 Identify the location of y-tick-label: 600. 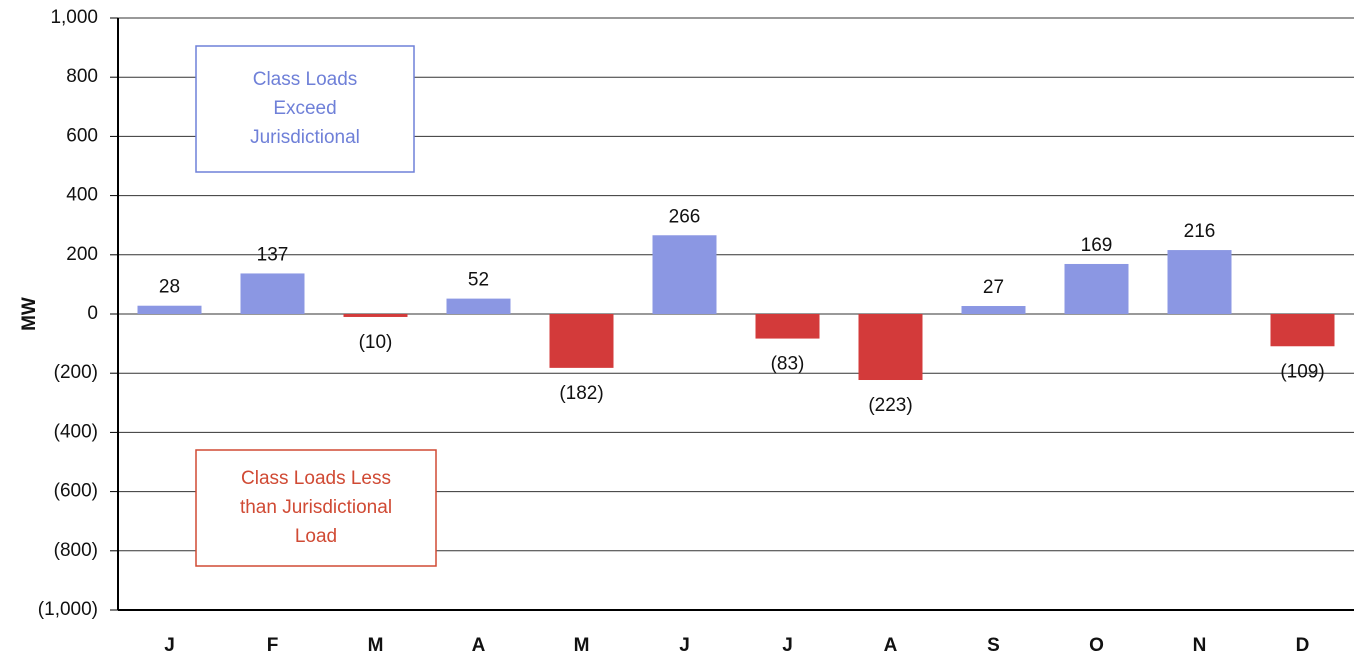
(82, 135).